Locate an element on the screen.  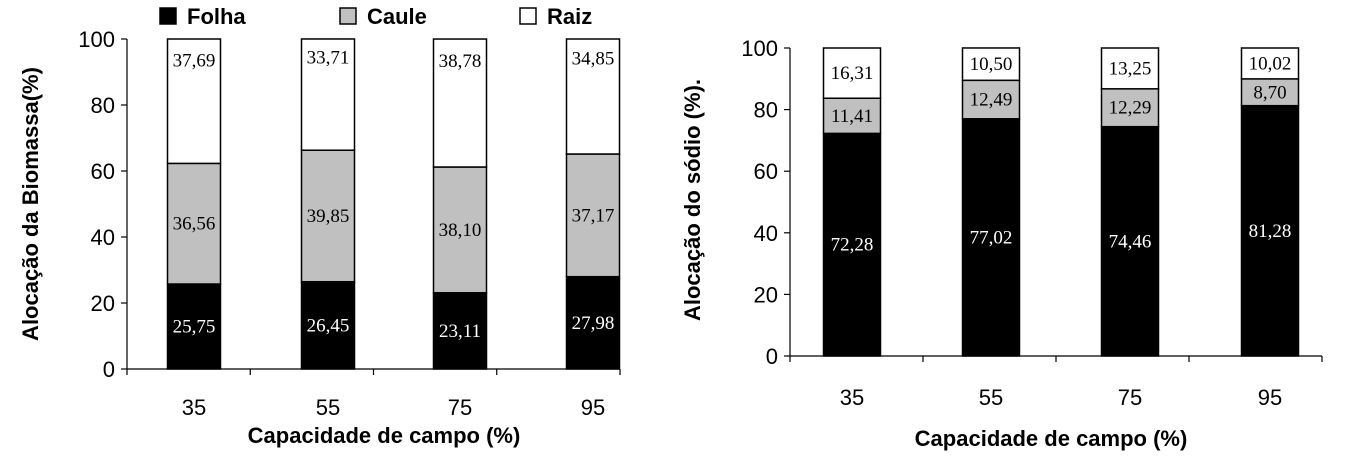
data-label: 12,49 is located at coordinates (991, 100).